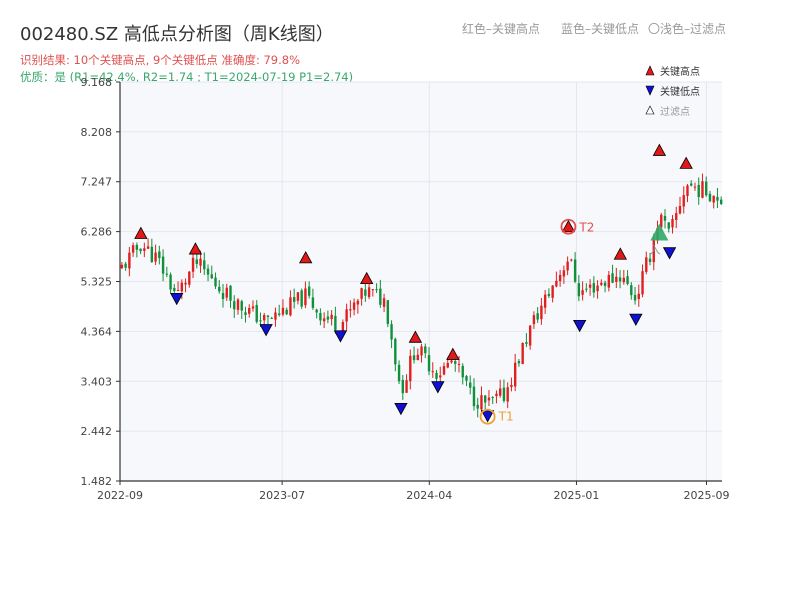 Image resolution: width=800 pixels, height=600 pixels. Describe the element at coordinates (97, 282) in the screenshot. I see `y-tick-label: 5.325` at that location.